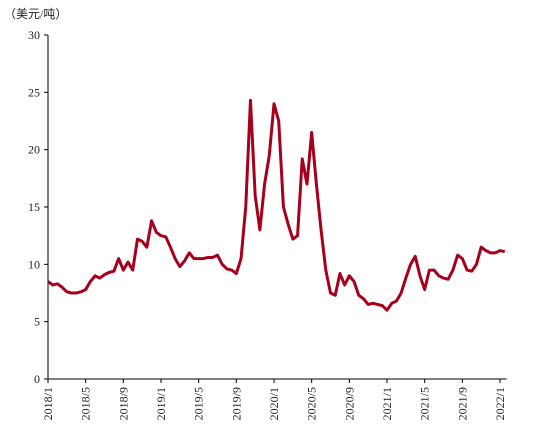 The width and height of the screenshot is (550, 442). What do you see at coordinates (387, 403) in the screenshot?
I see `x-tick-label: 2021/1` at bounding box center [387, 403].